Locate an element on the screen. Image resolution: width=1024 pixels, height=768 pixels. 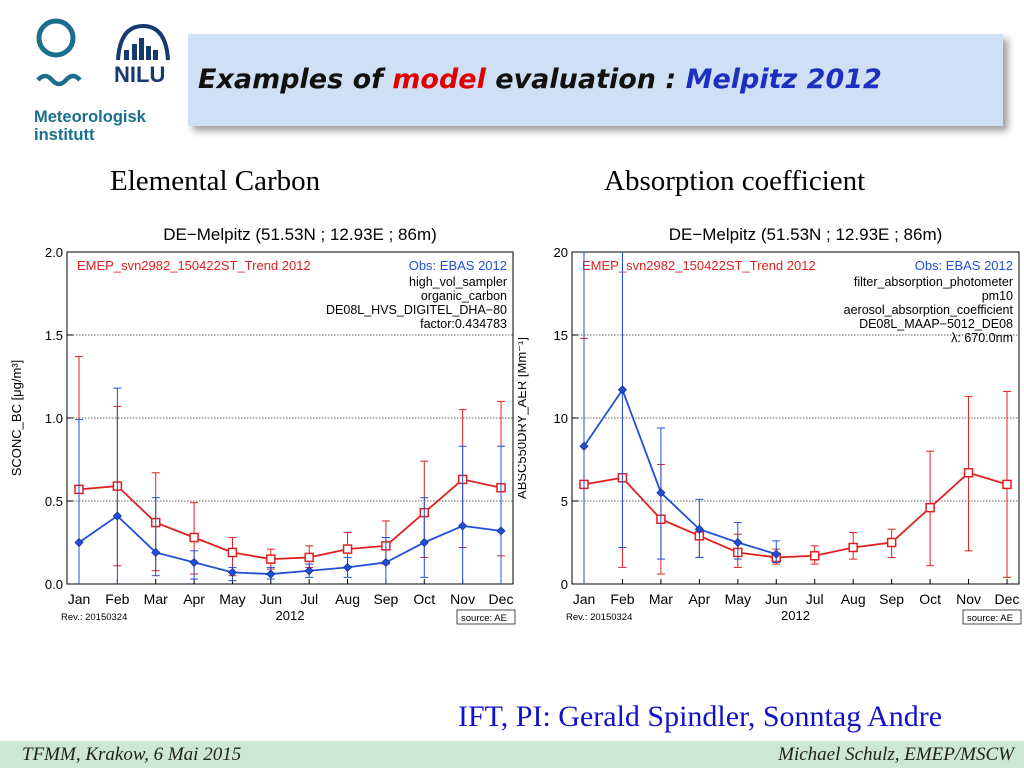
y-tick-label: 1.0 is located at coordinates (54, 418).